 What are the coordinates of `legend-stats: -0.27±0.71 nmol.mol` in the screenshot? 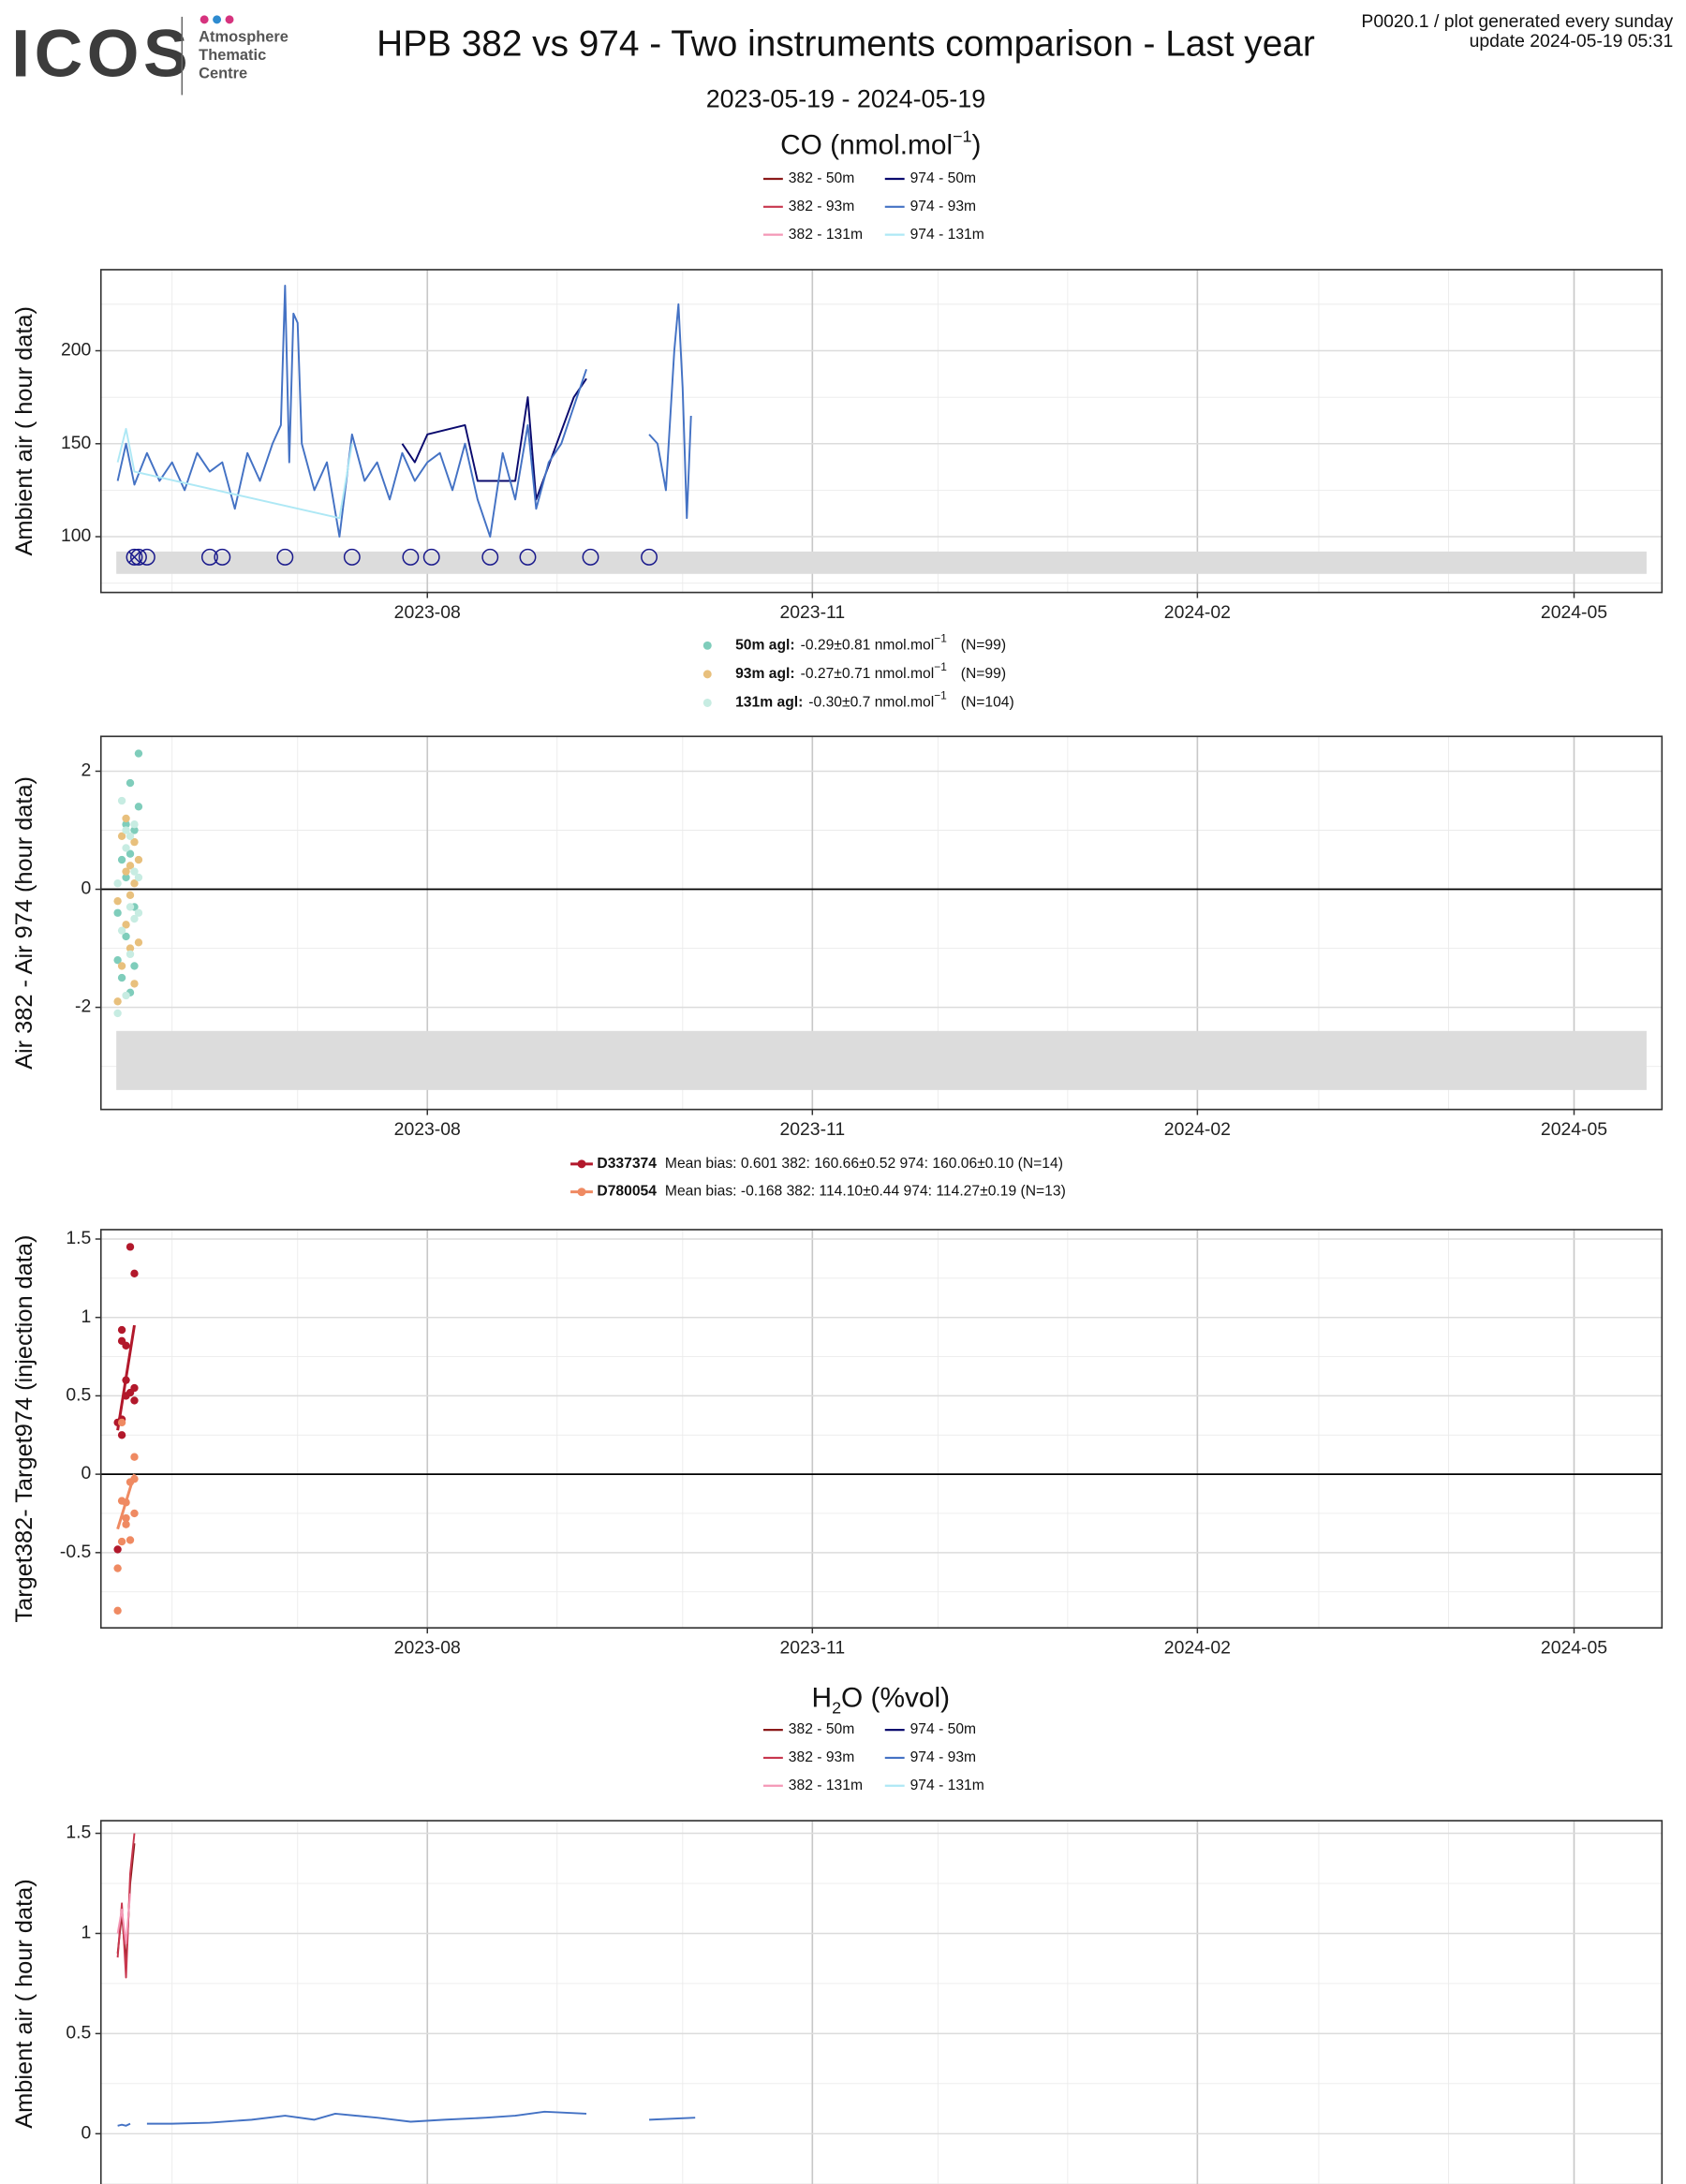 It's located at (868, 674).